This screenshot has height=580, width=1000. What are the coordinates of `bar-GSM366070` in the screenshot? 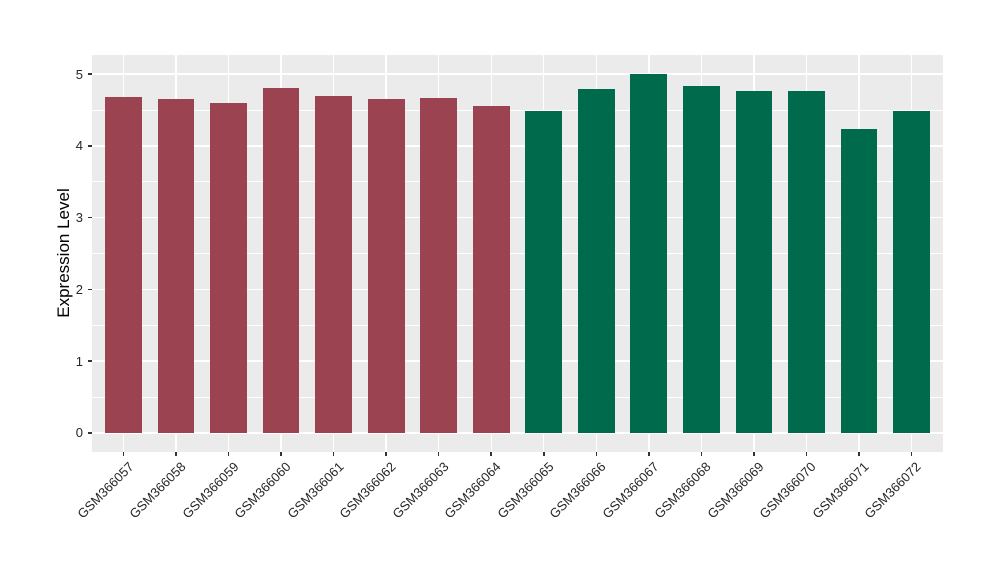 It's located at (806, 262).